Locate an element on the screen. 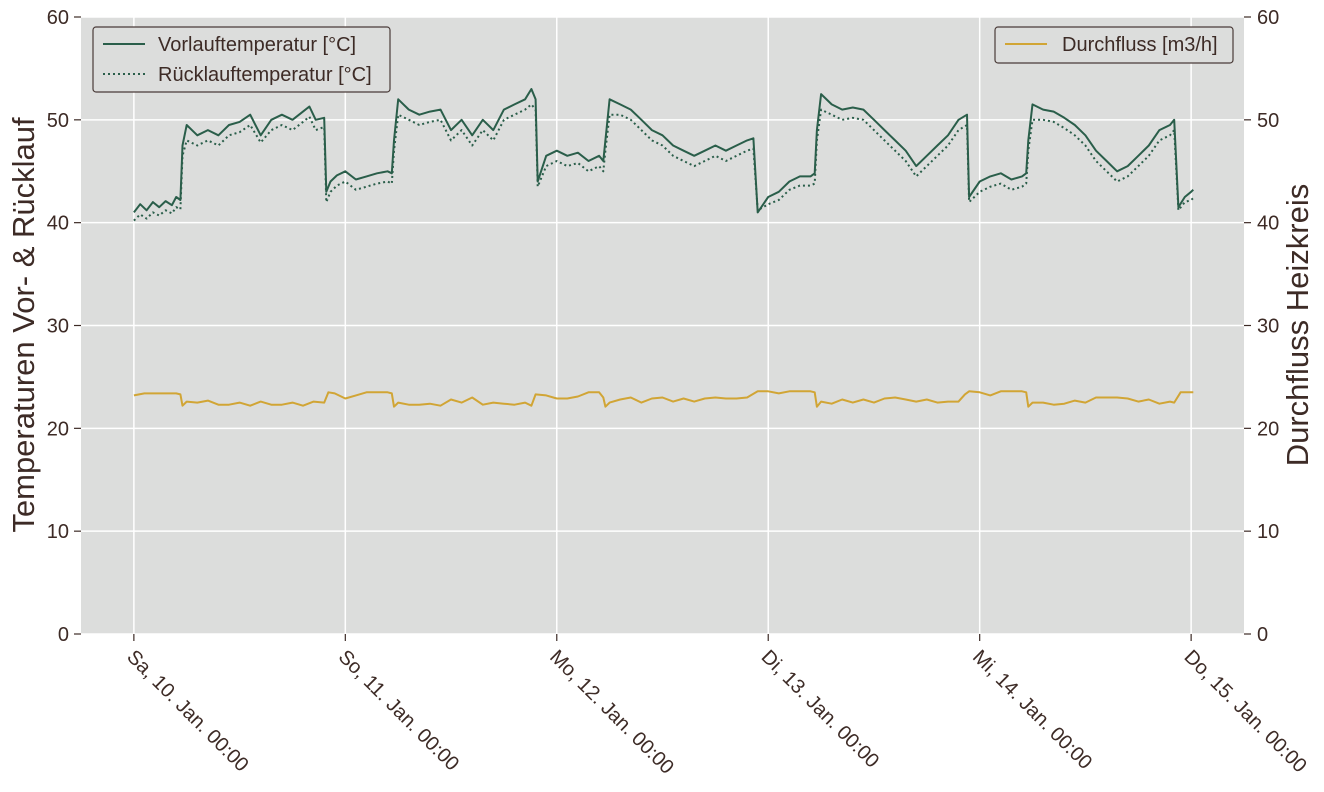 Image resolution: width=1324 pixels, height=792 pixels. x-tick-label: Do, 15. Jan. 00:00 is located at coordinates (1245, 711).